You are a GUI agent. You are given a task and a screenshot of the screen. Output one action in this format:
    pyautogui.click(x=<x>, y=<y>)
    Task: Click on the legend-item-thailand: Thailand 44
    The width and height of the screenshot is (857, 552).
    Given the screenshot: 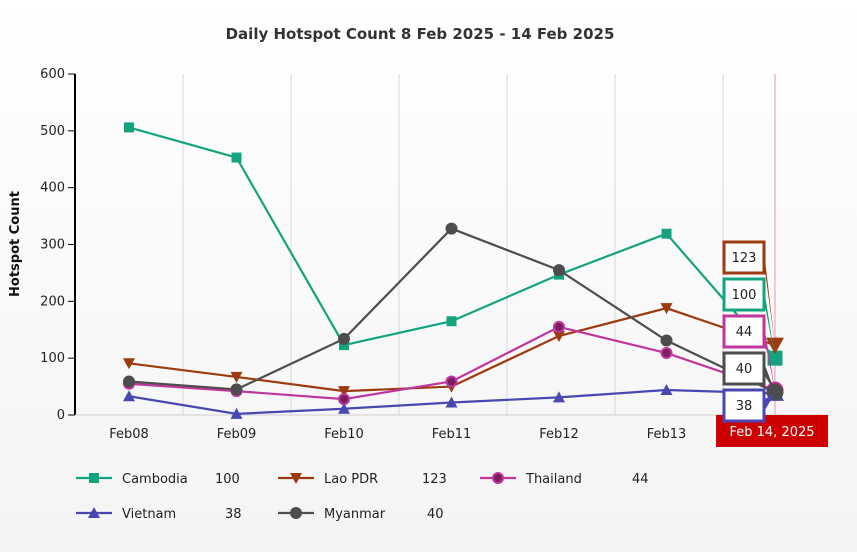 What is the action you would take?
    pyautogui.click(x=564, y=479)
    